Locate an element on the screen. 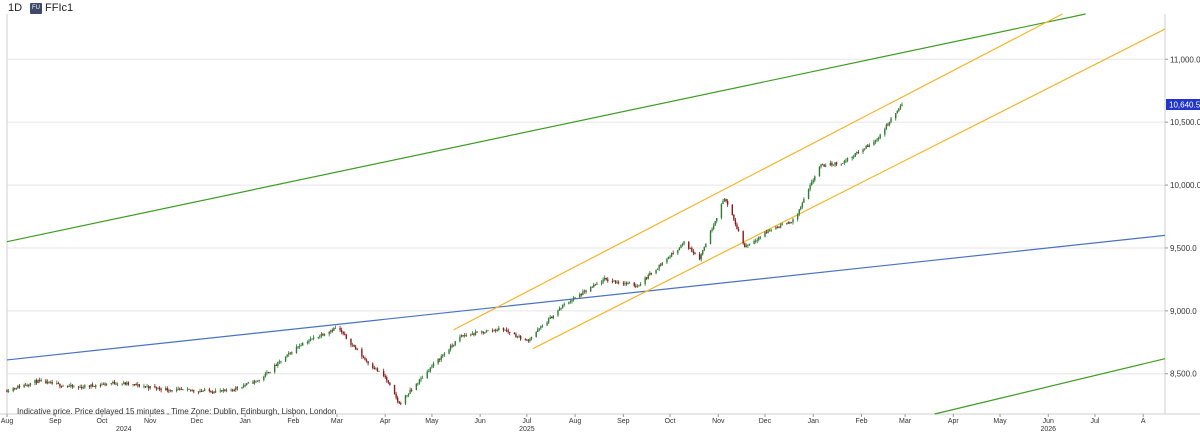  x-tick-label: Oct is located at coordinates (670, 421).